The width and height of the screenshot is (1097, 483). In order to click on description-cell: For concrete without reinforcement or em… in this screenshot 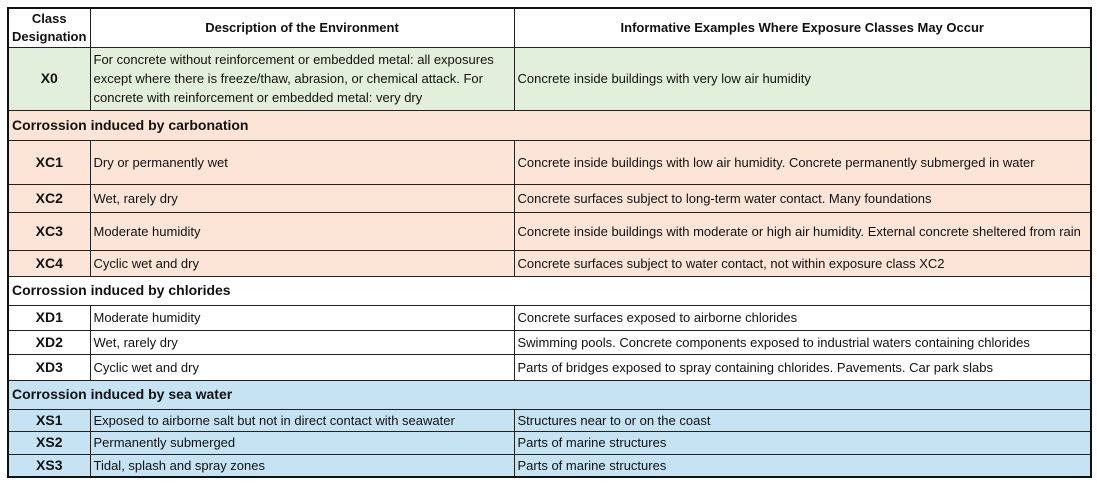, I will do `click(302, 78)`.